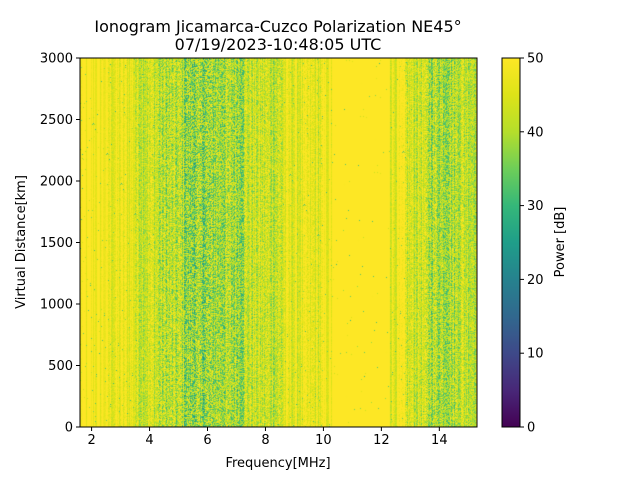 The image size is (640, 480). I want to click on colorbar-tick-label: 10, so click(535, 354).